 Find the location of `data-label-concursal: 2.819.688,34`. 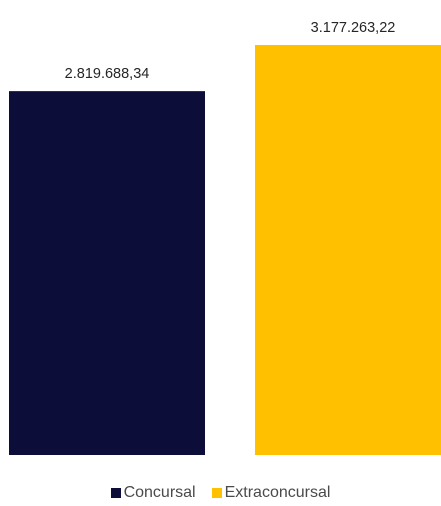

data-label-concursal: 2.819.688,34 is located at coordinates (107, 74).